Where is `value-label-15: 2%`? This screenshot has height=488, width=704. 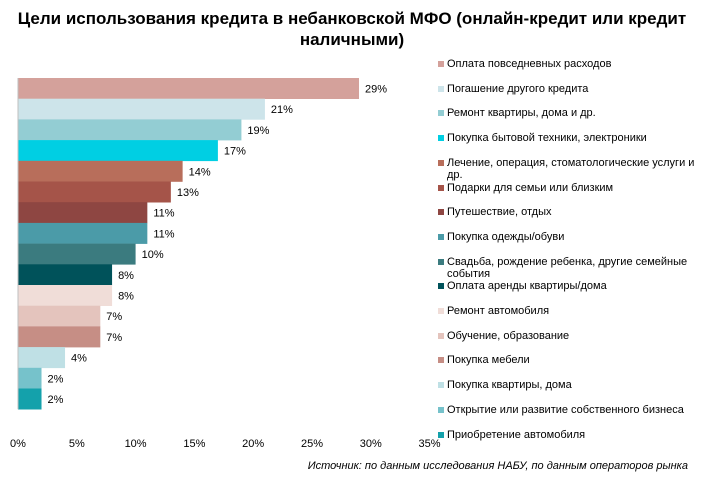
value-label-15: 2% is located at coordinates (56, 379).